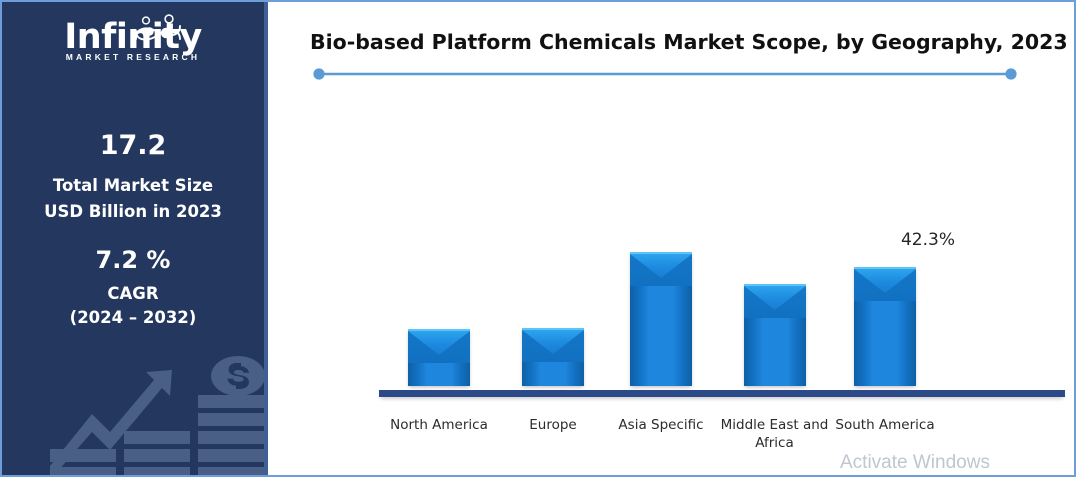  Describe the element at coordinates (661, 319) in the screenshot. I see `bar-asia-specific` at that location.